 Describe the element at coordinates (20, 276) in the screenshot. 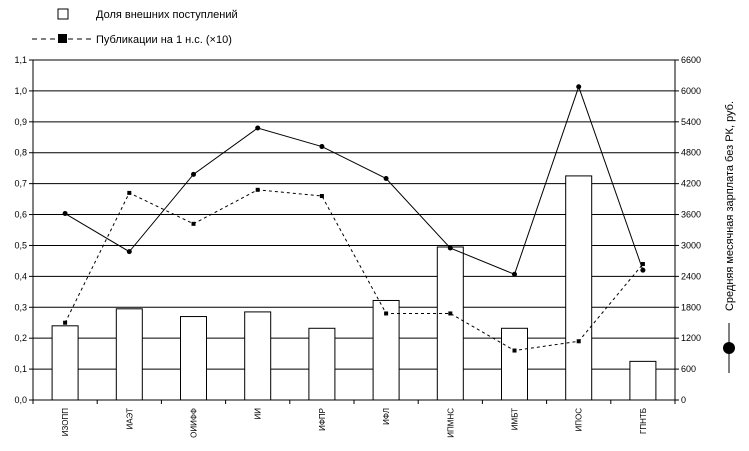

I see `left-tick-label: 0,4` at that location.